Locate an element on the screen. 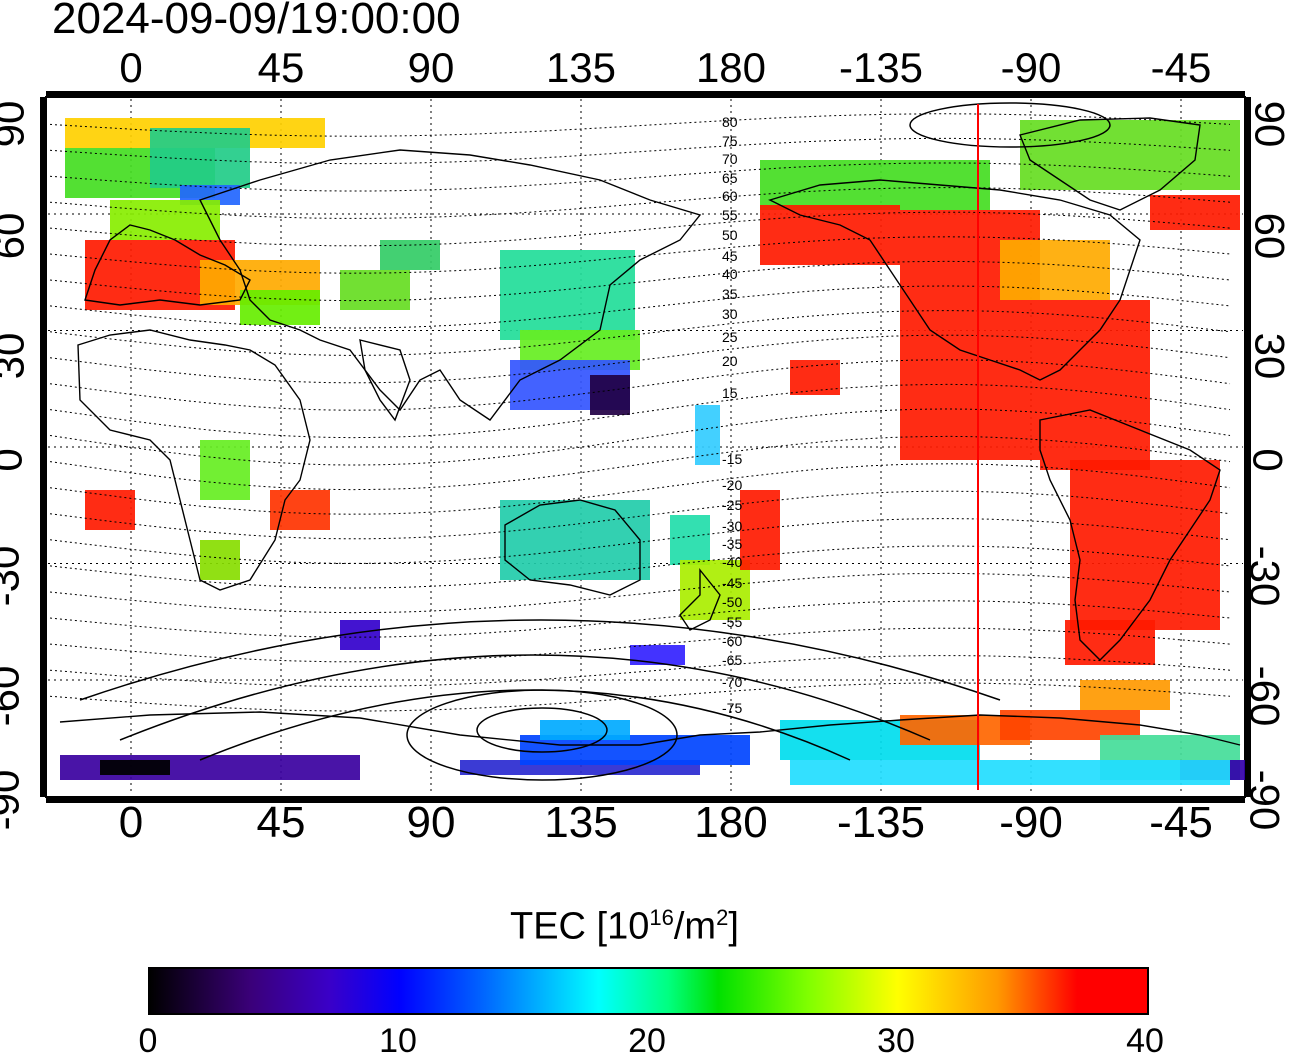  contour-label: 80 is located at coordinates (730, 122).